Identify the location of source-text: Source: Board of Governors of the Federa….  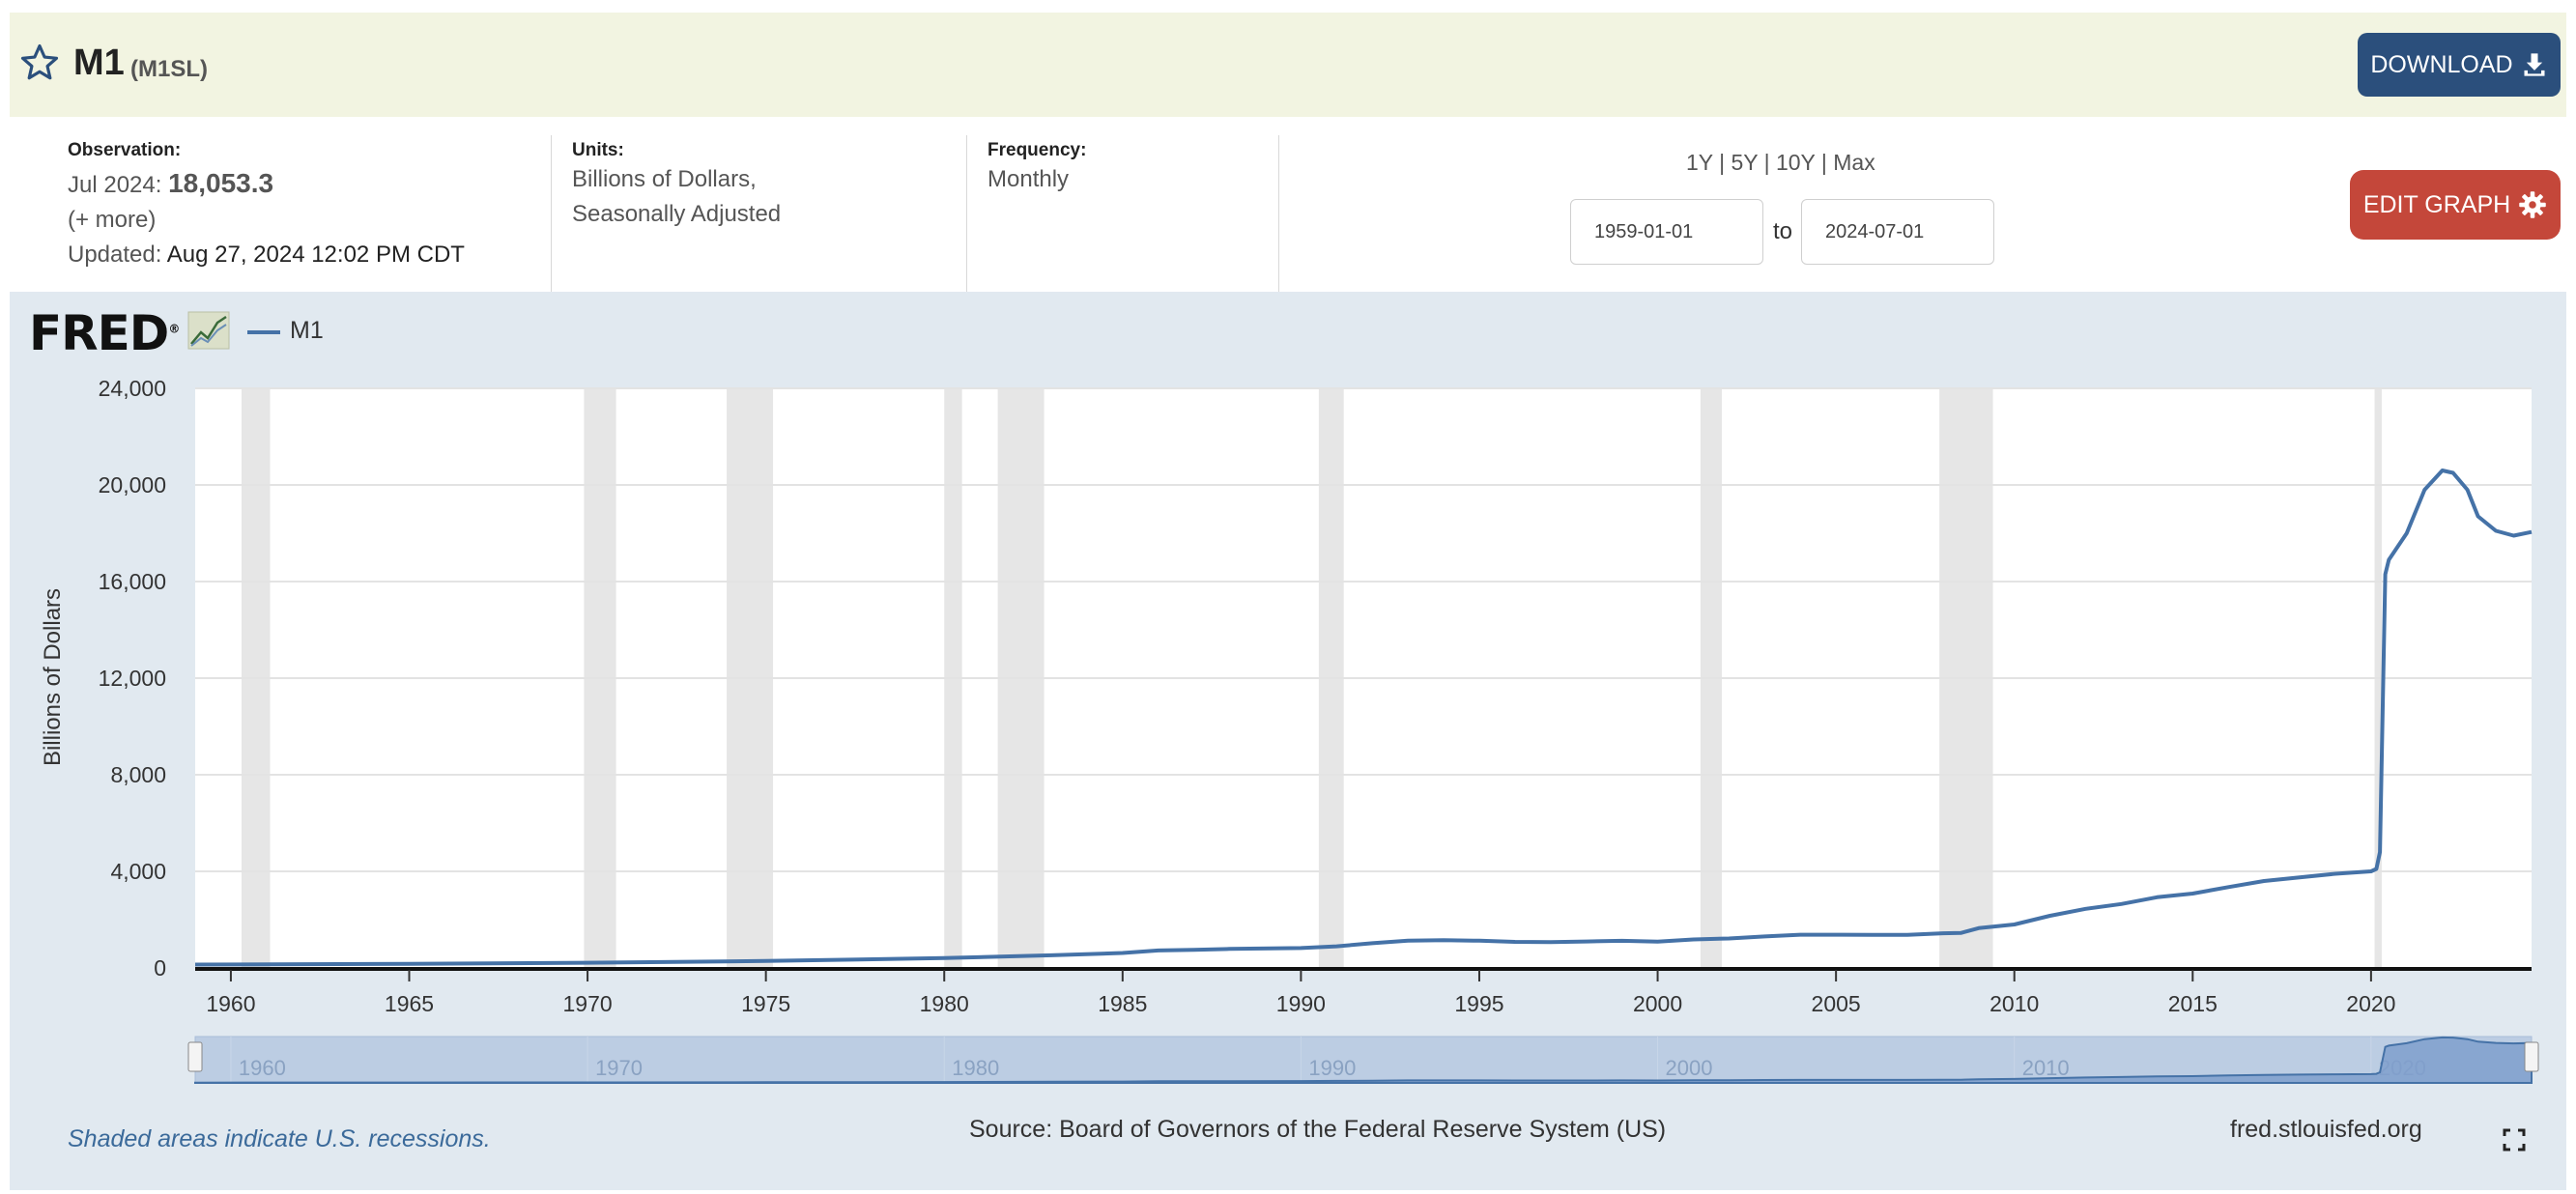
(1318, 1130).